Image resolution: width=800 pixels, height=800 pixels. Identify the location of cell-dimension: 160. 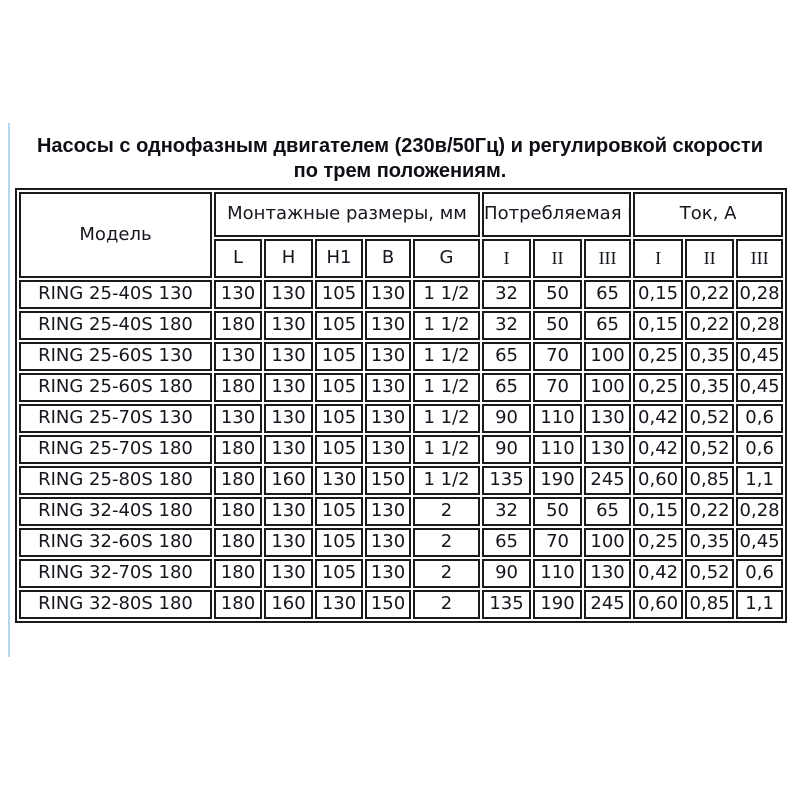
(288, 480).